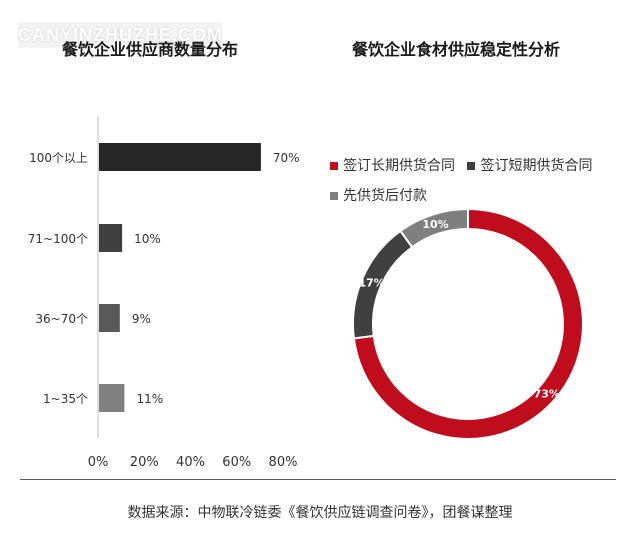 The height and width of the screenshot is (542, 640). I want to click on data-label: 9%, so click(141, 319).